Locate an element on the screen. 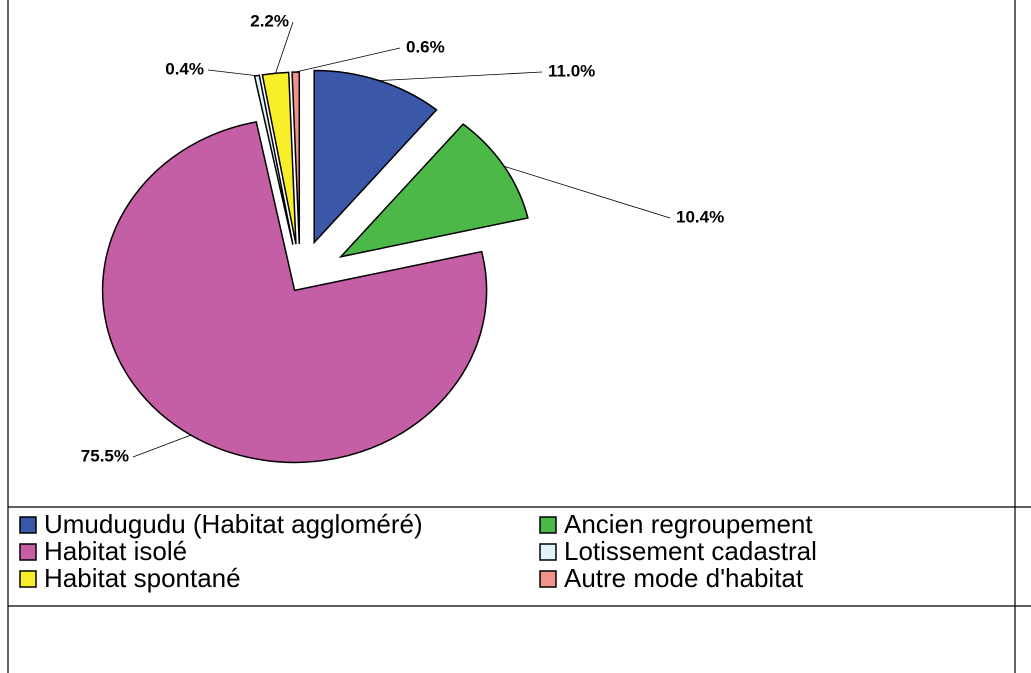  legend-label: Autre mode d'habitat is located at coordinates (684, 578).